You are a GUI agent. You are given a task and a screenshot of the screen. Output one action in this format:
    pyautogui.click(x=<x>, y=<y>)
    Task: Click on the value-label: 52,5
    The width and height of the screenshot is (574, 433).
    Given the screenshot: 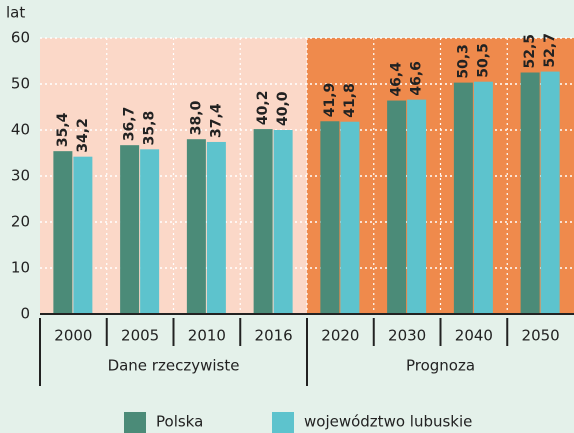 What is the action you would take?
    pyautogui.click(x=530, y=51)
    